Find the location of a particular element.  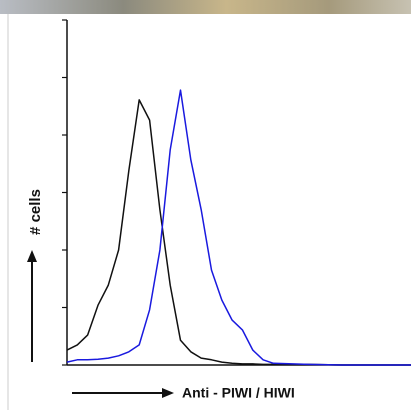

image-strip is located at coordinates (205, 7).